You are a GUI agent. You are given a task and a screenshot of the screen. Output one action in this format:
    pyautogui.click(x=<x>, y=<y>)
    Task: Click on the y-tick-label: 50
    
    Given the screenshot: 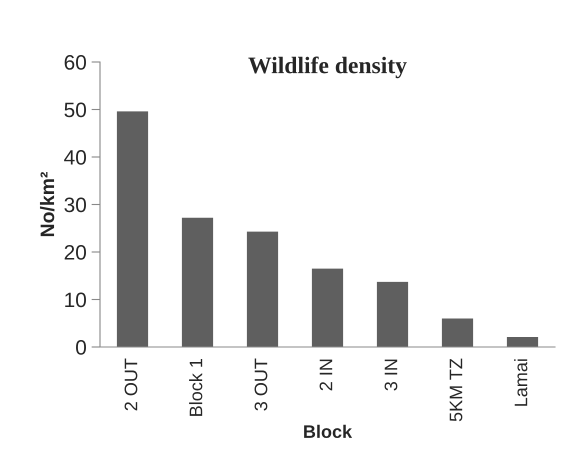 What is the action you would take?
    pyautogui.click(x=75, y=110)
    